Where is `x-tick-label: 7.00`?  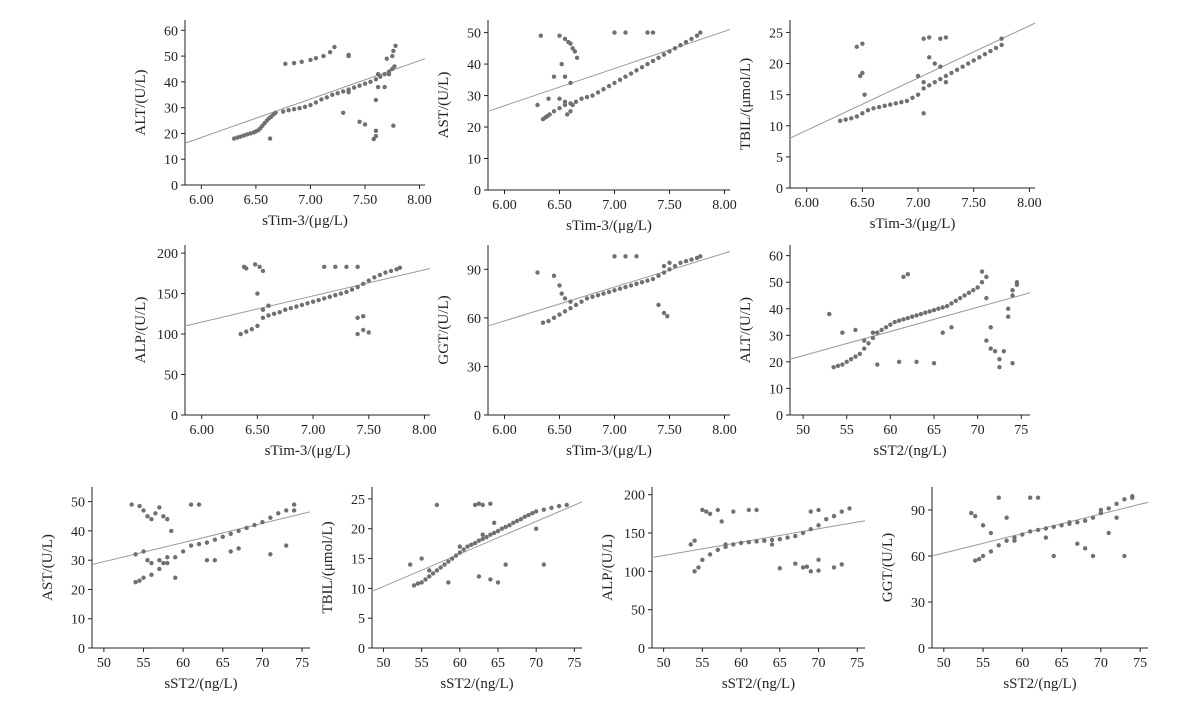 x-tick-label: 7.00 is located at coordinates (614, 205).